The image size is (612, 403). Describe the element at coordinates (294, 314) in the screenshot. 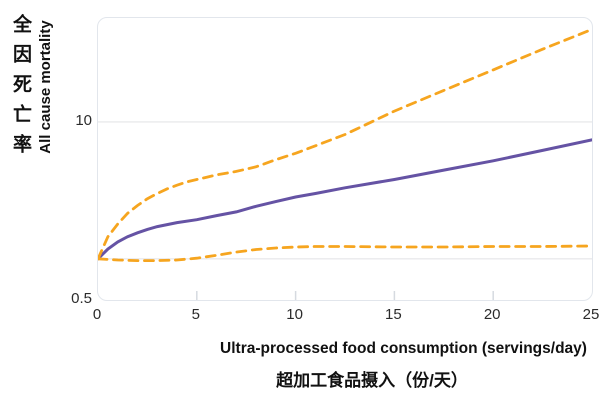

I see `x-tick-label: 10` at that location.